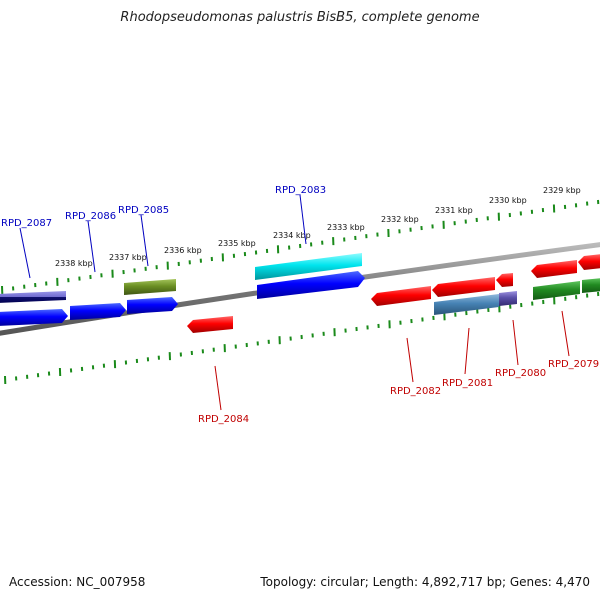  I want to click on gene-label-rpd2080: RPD_2080, so click(520, 373).